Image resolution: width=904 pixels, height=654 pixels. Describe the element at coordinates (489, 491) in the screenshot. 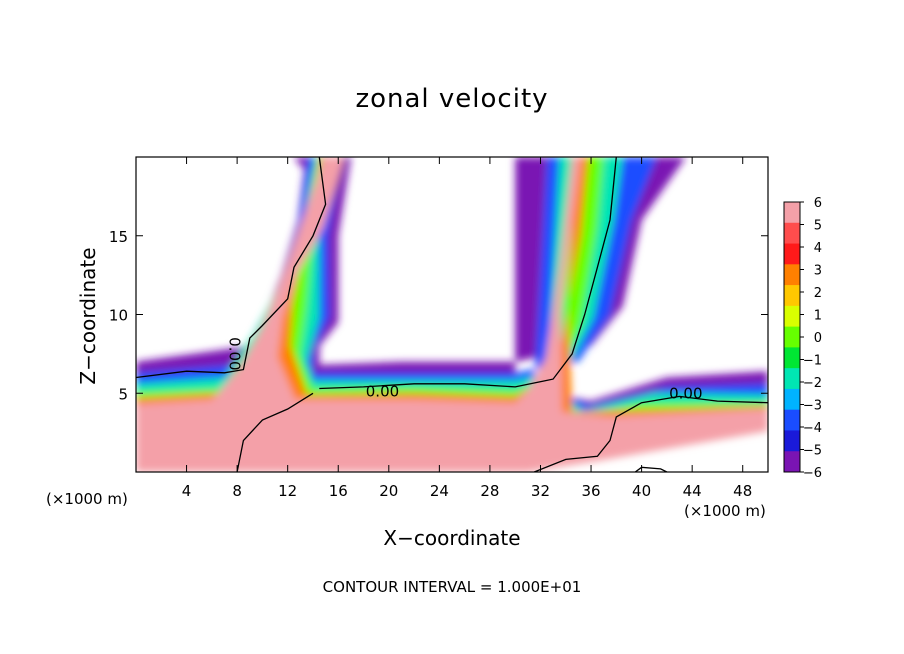

I see `x-tick-label-28: 28` at that location.